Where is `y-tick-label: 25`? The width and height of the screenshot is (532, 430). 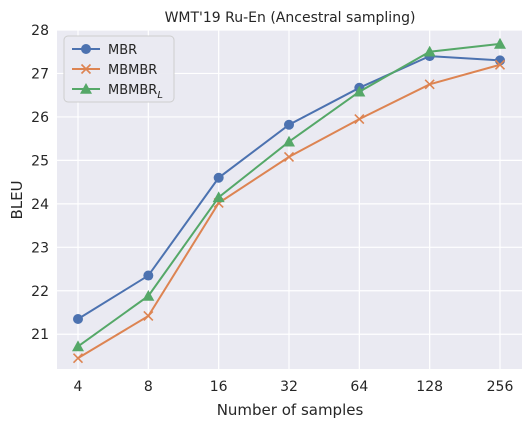 y-tick-label: 25 is located at coordinates (40, 161).